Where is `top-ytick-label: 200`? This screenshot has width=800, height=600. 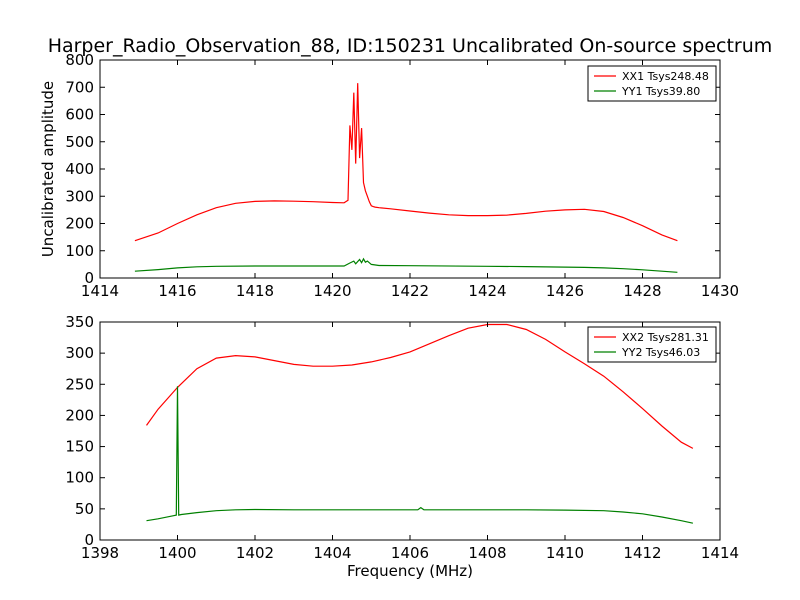 top-ytick-label: 200 is located at coordinates (79, 224).